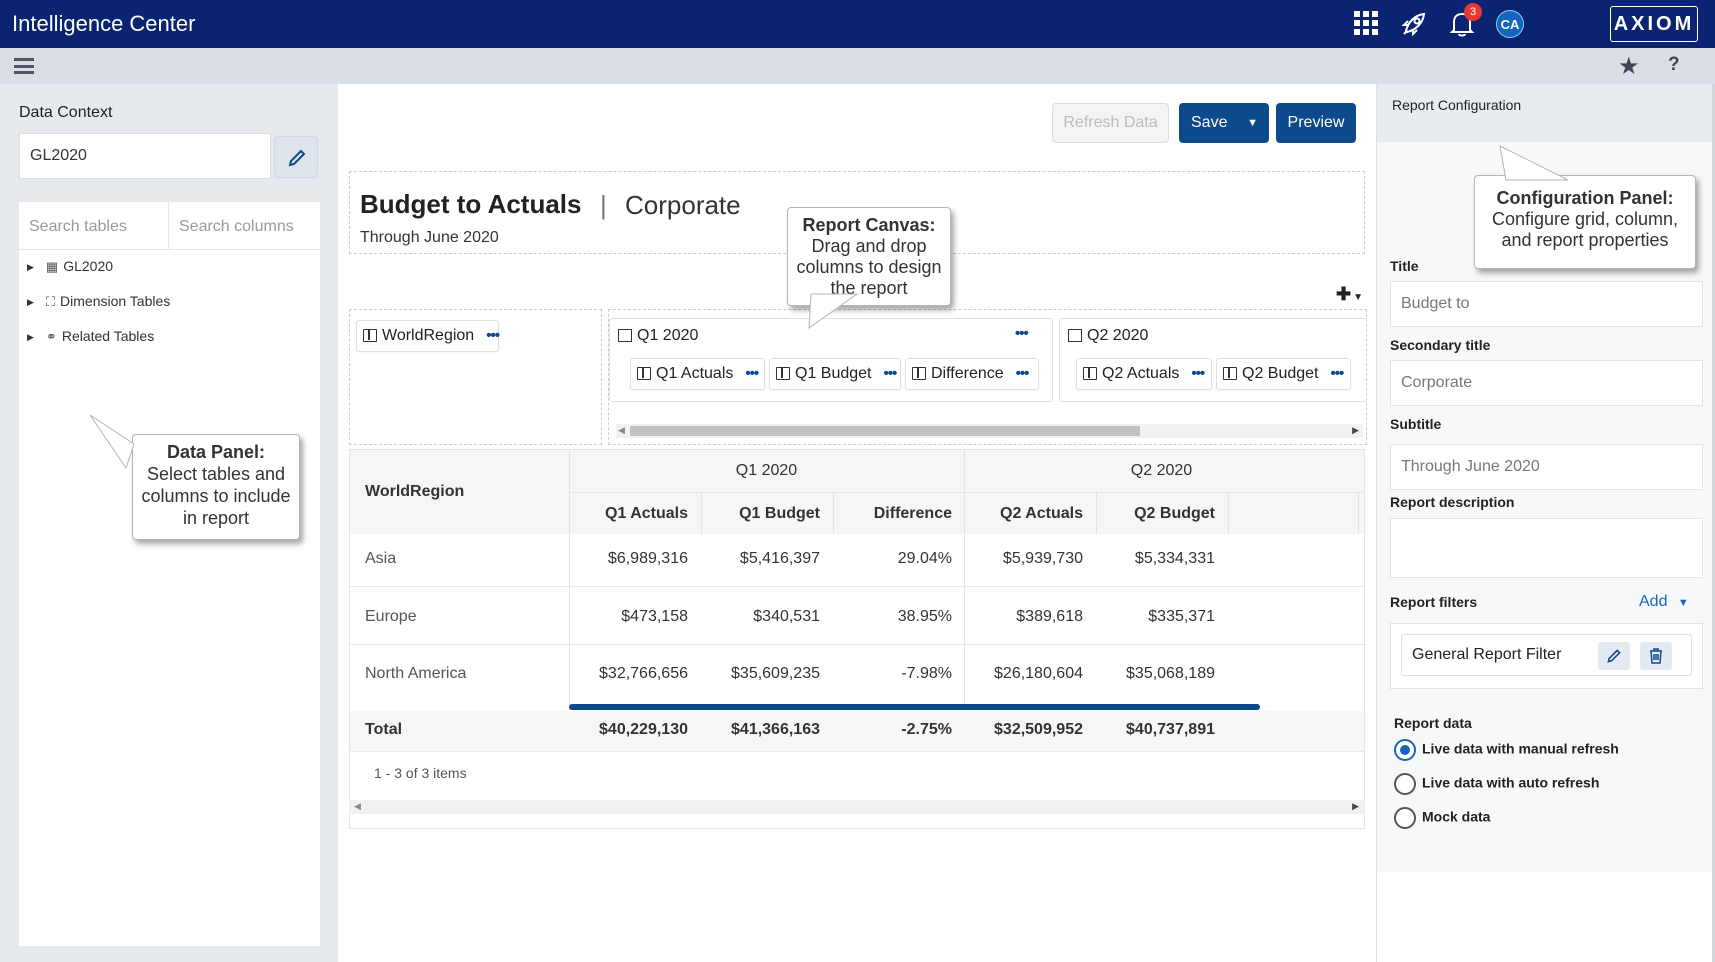 The height and width of the screenshot is (962, 1715). I want to click on column-chip-difference: Difference •••, so click(972, 374).